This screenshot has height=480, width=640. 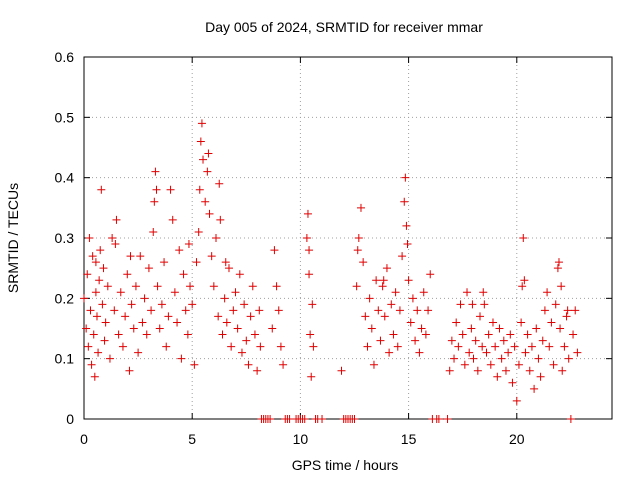 I want to click on y-tick-labels: 0 0.1 0.2 0.3 0.4 0.5 0.6, so click(x=65, y=238).